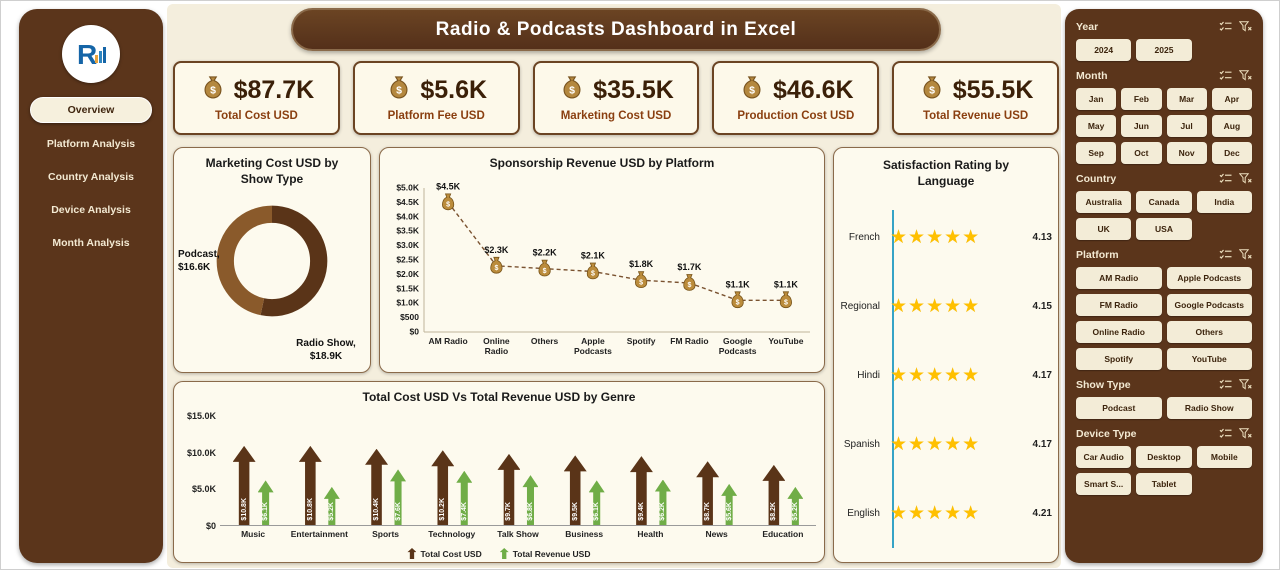 This screenshot has height=570, width=1280. I want to click on bar-value-label: $8.2K, so click(774, 511).